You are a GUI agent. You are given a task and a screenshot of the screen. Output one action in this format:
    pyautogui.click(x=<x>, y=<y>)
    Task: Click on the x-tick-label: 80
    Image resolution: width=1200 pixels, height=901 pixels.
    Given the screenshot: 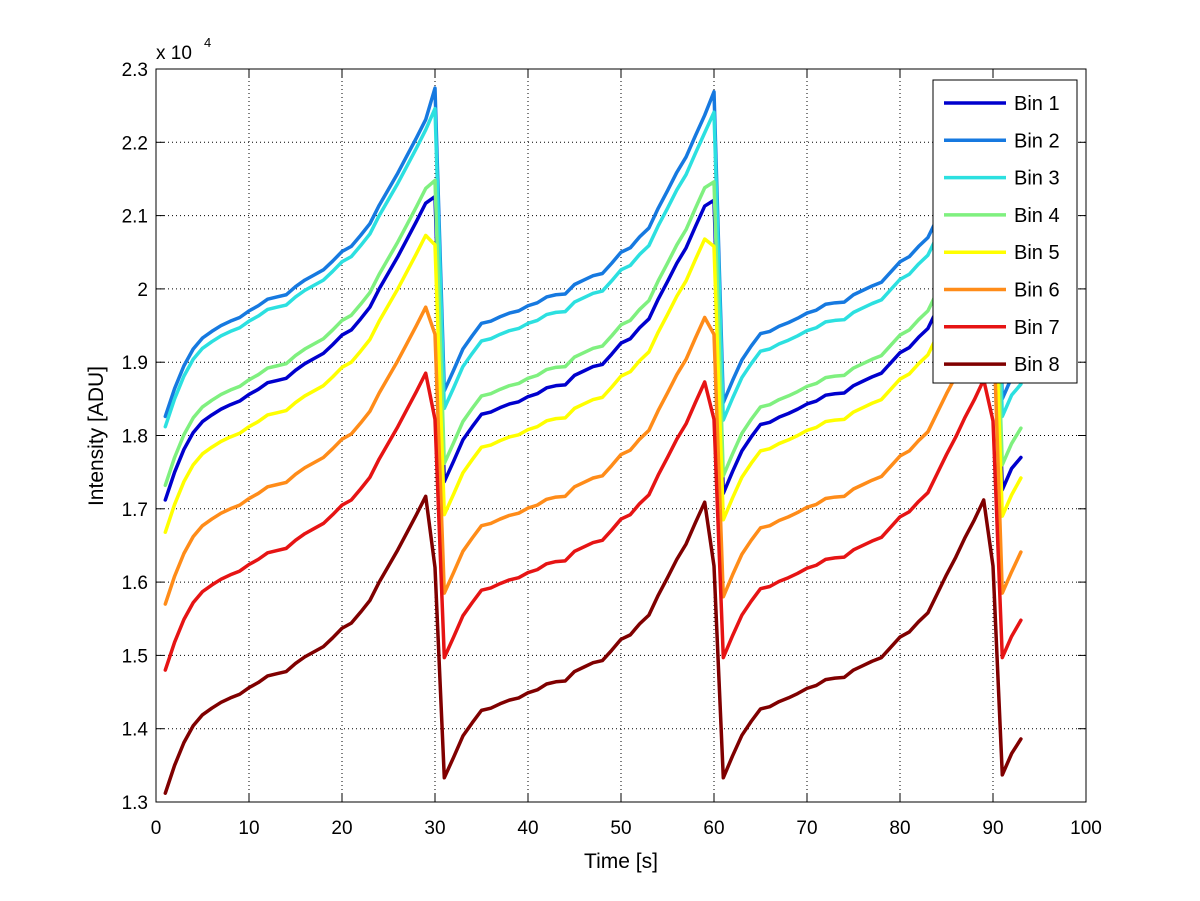 What is the action you would take?
    pyautogui.click(x=899, y=828)
    